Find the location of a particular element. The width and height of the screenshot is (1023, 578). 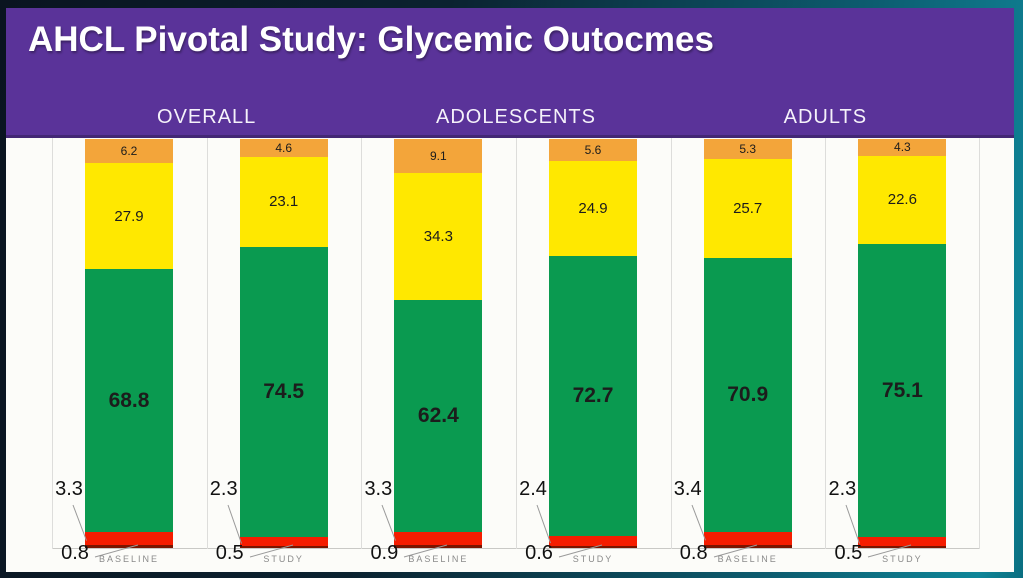

very-high-value: 5.3 is located at coordinates (748, 149).